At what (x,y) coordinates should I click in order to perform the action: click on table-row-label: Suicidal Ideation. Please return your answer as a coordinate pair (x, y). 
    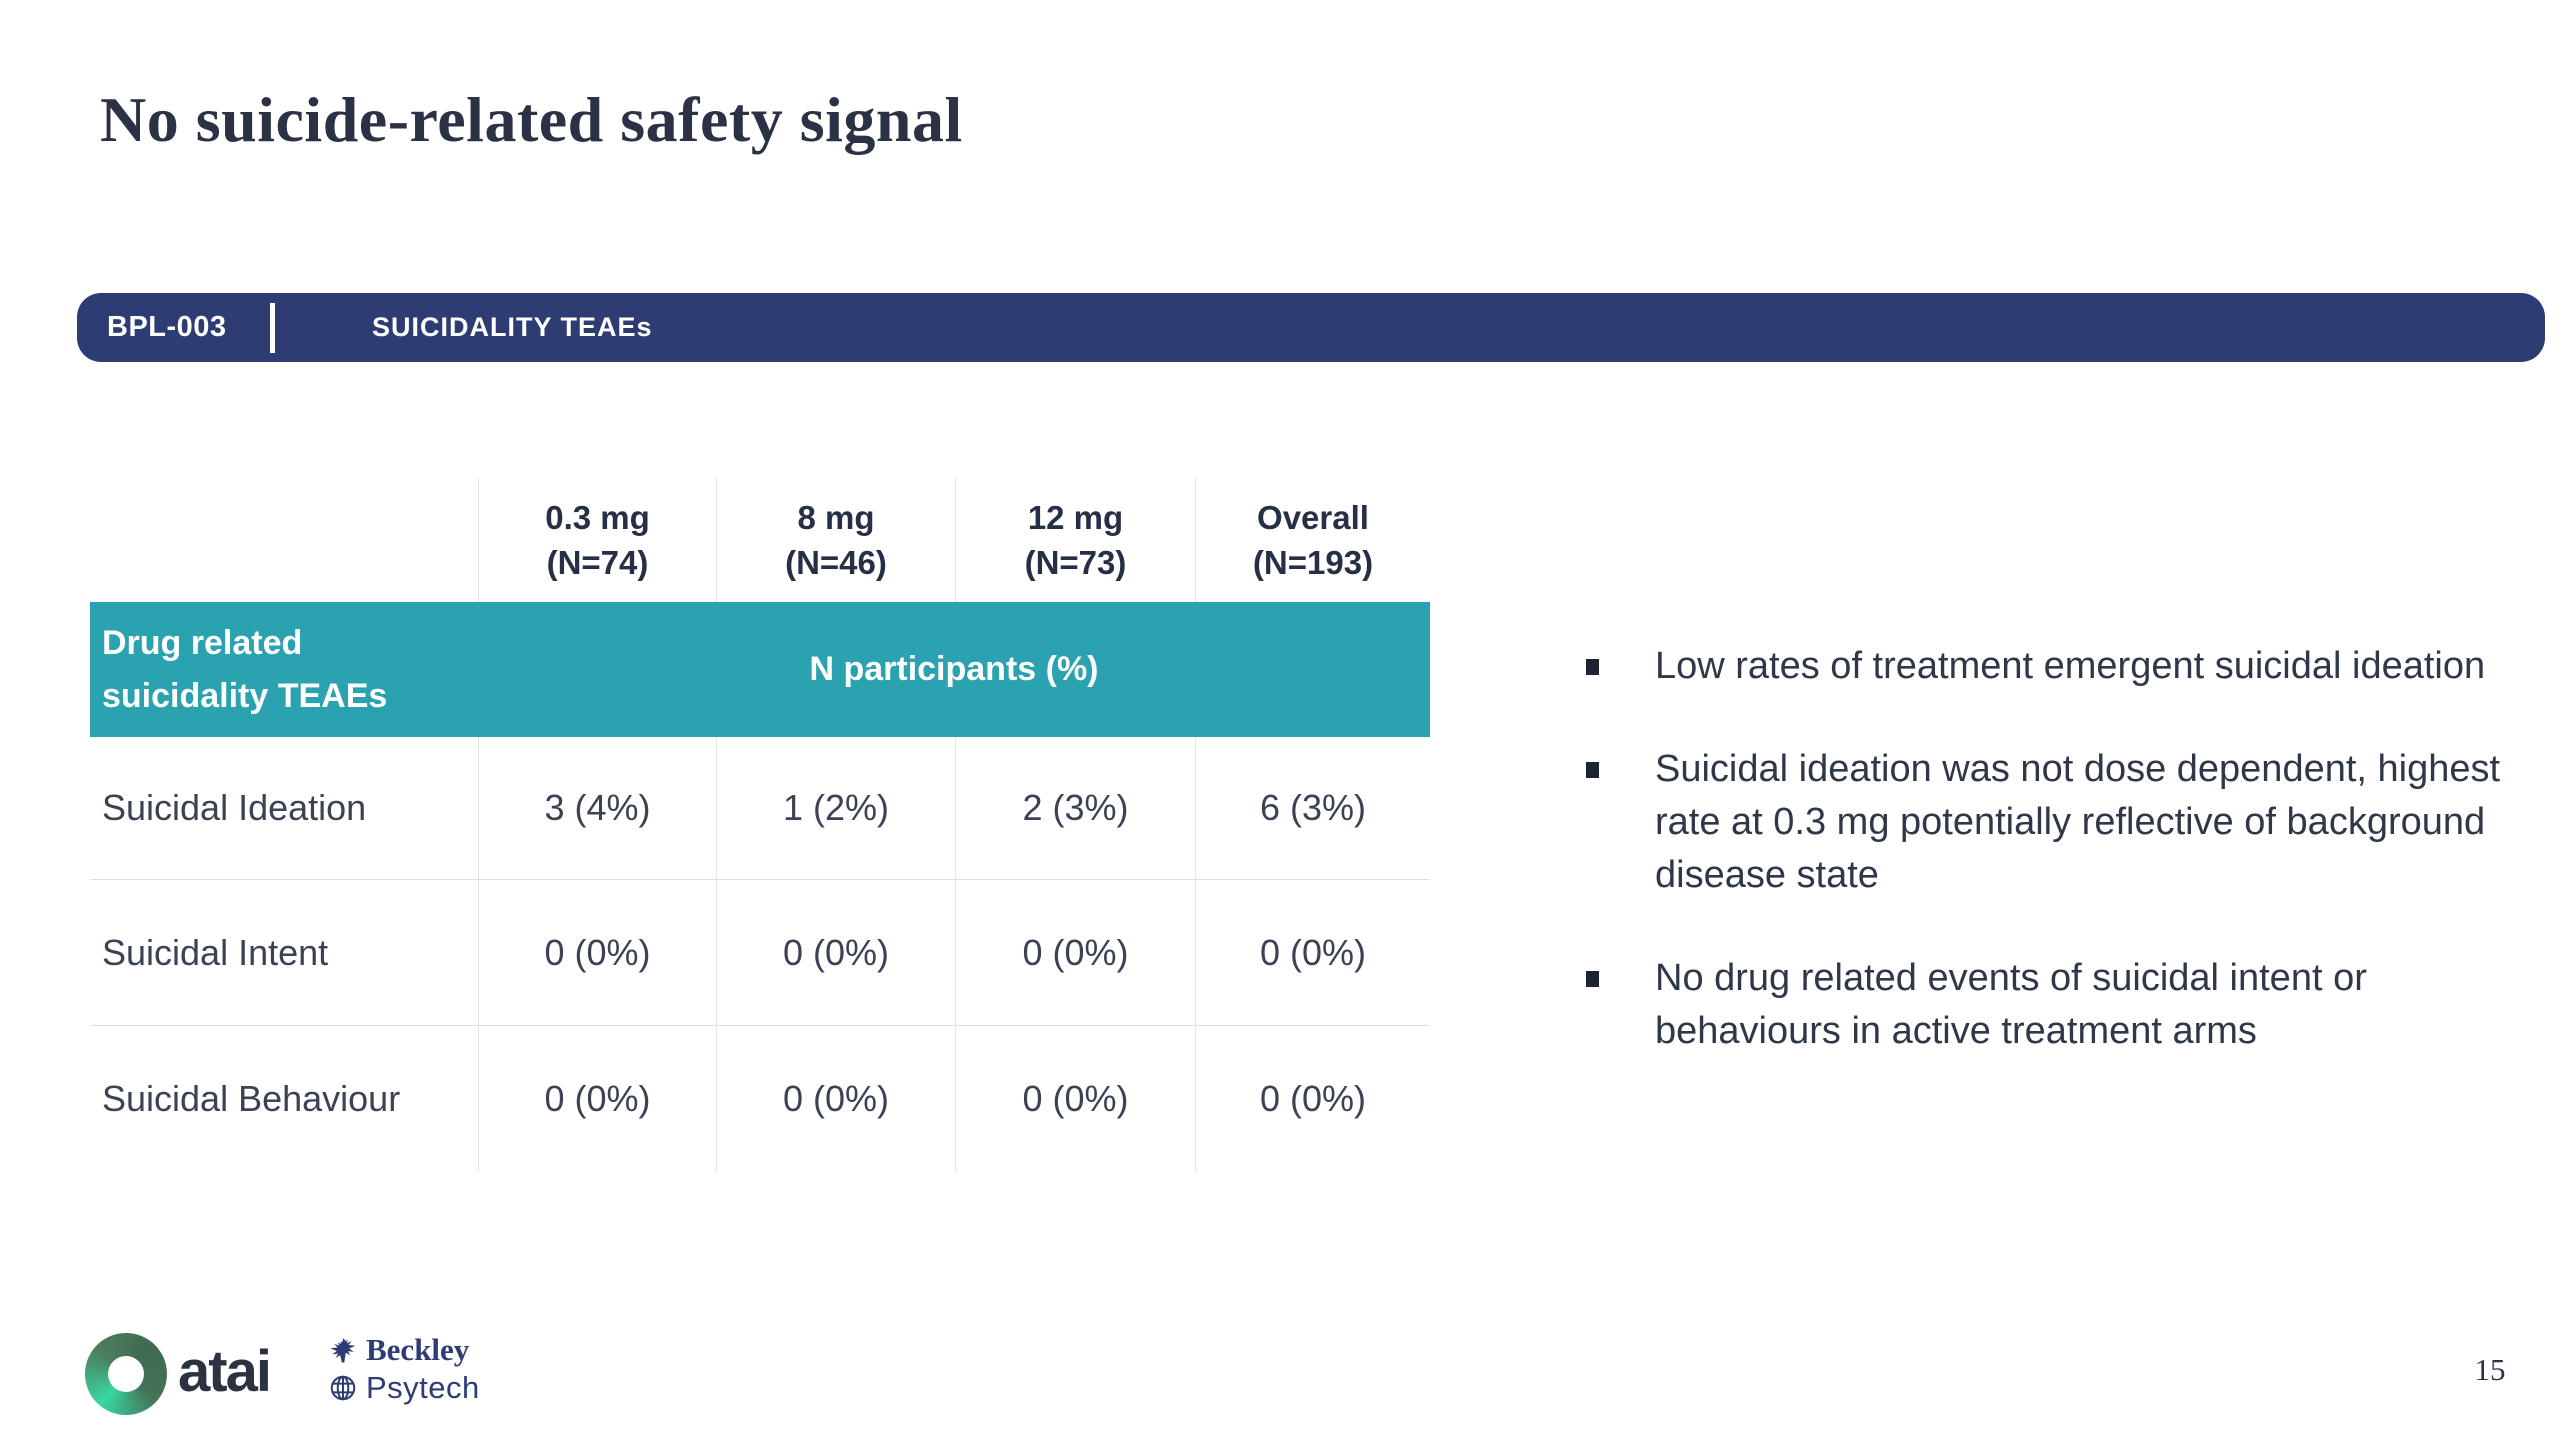
    Looking at the image, I should click on (234, 807).